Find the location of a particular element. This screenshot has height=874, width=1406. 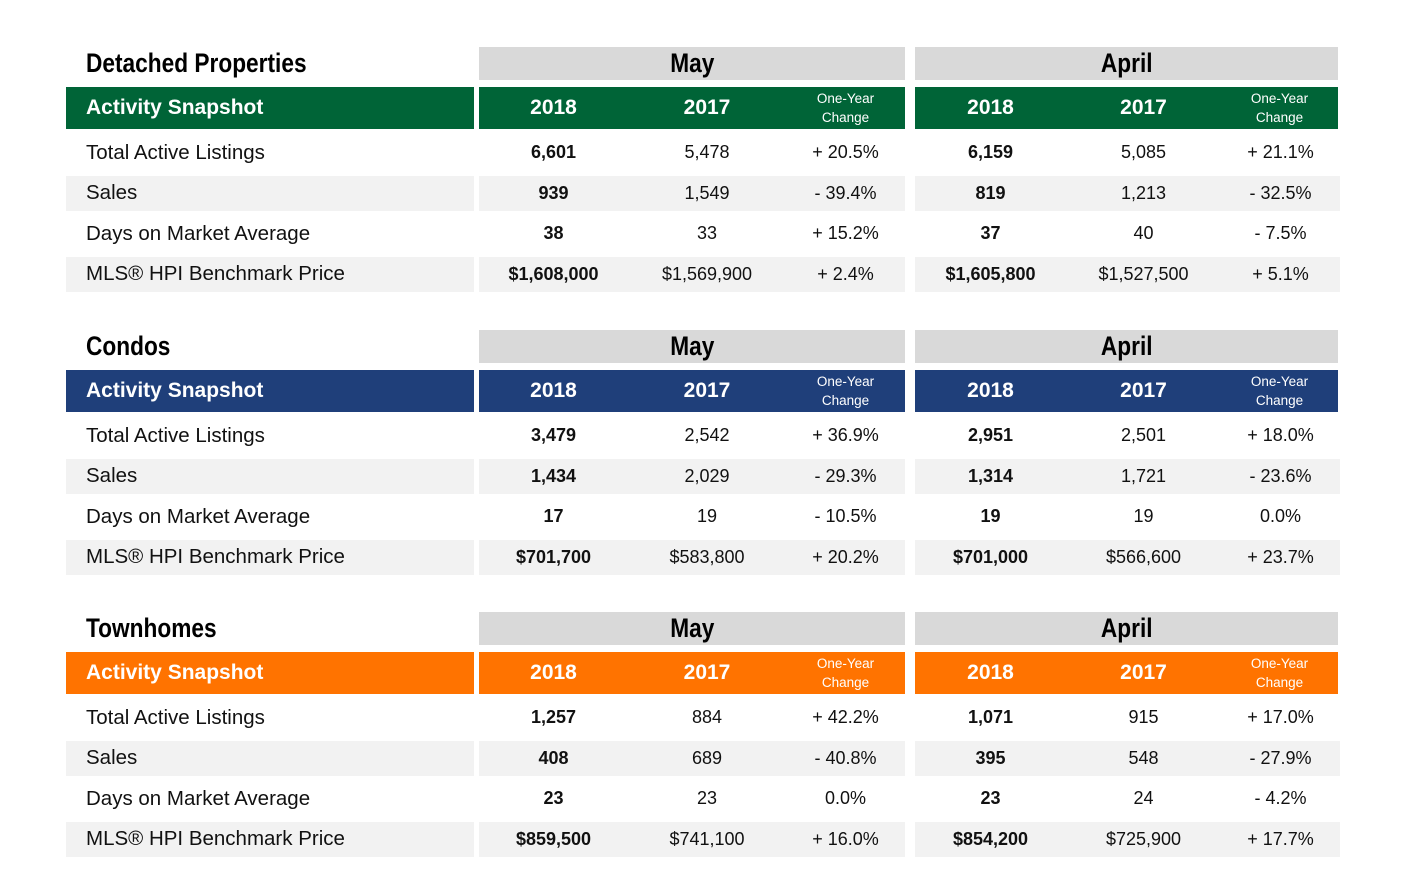

value-change: - 27.9% is located at coordinates (1280, 758).